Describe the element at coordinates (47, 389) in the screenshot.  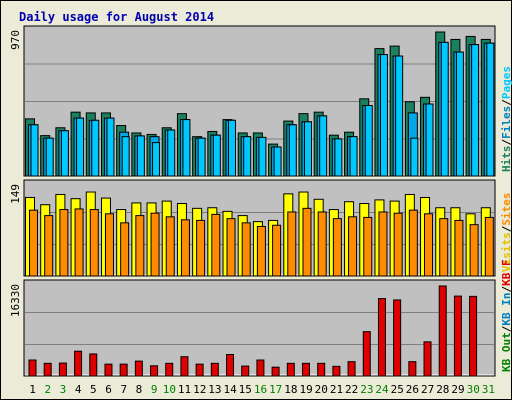
I see `x-tick-label: 2` at that location.